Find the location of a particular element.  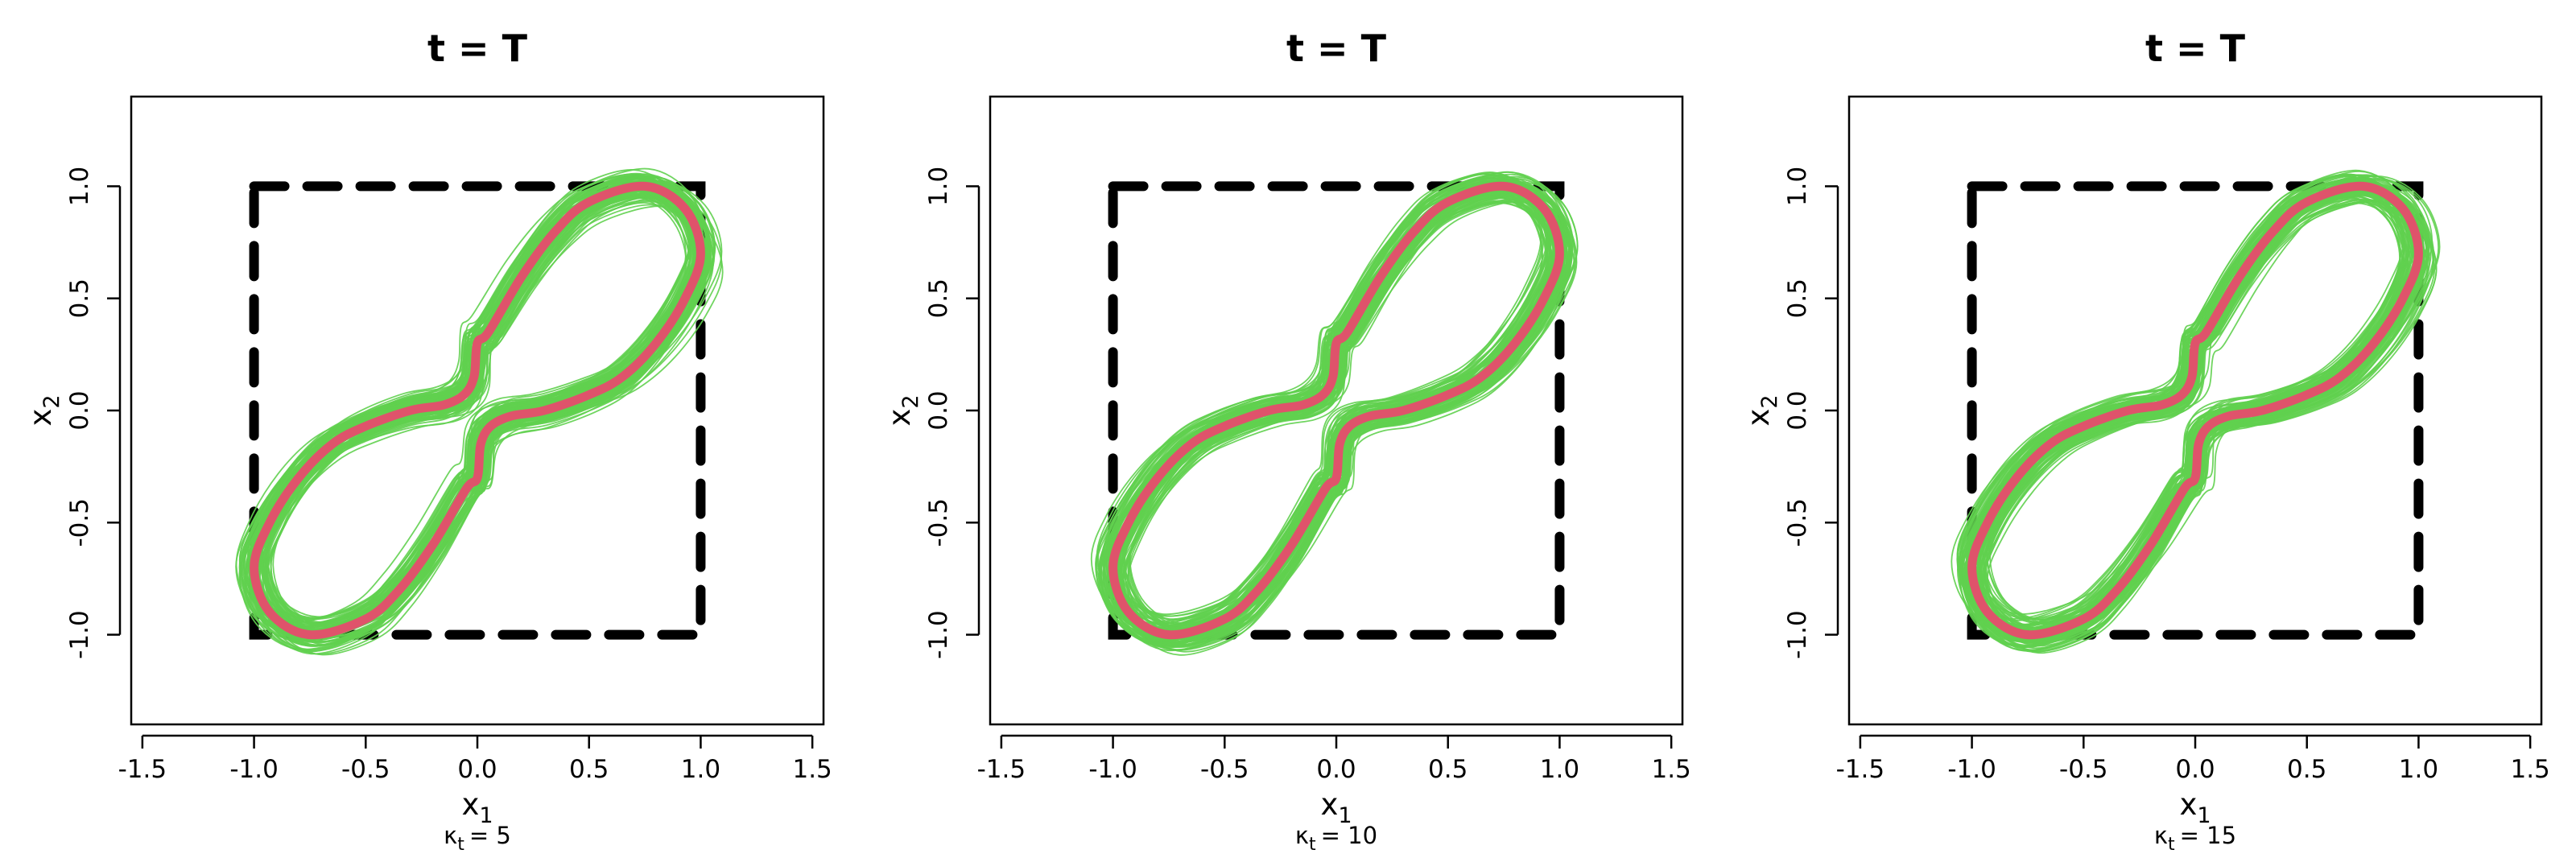

caption-kappa: κt = 5 is located at coordinates (477, 838).